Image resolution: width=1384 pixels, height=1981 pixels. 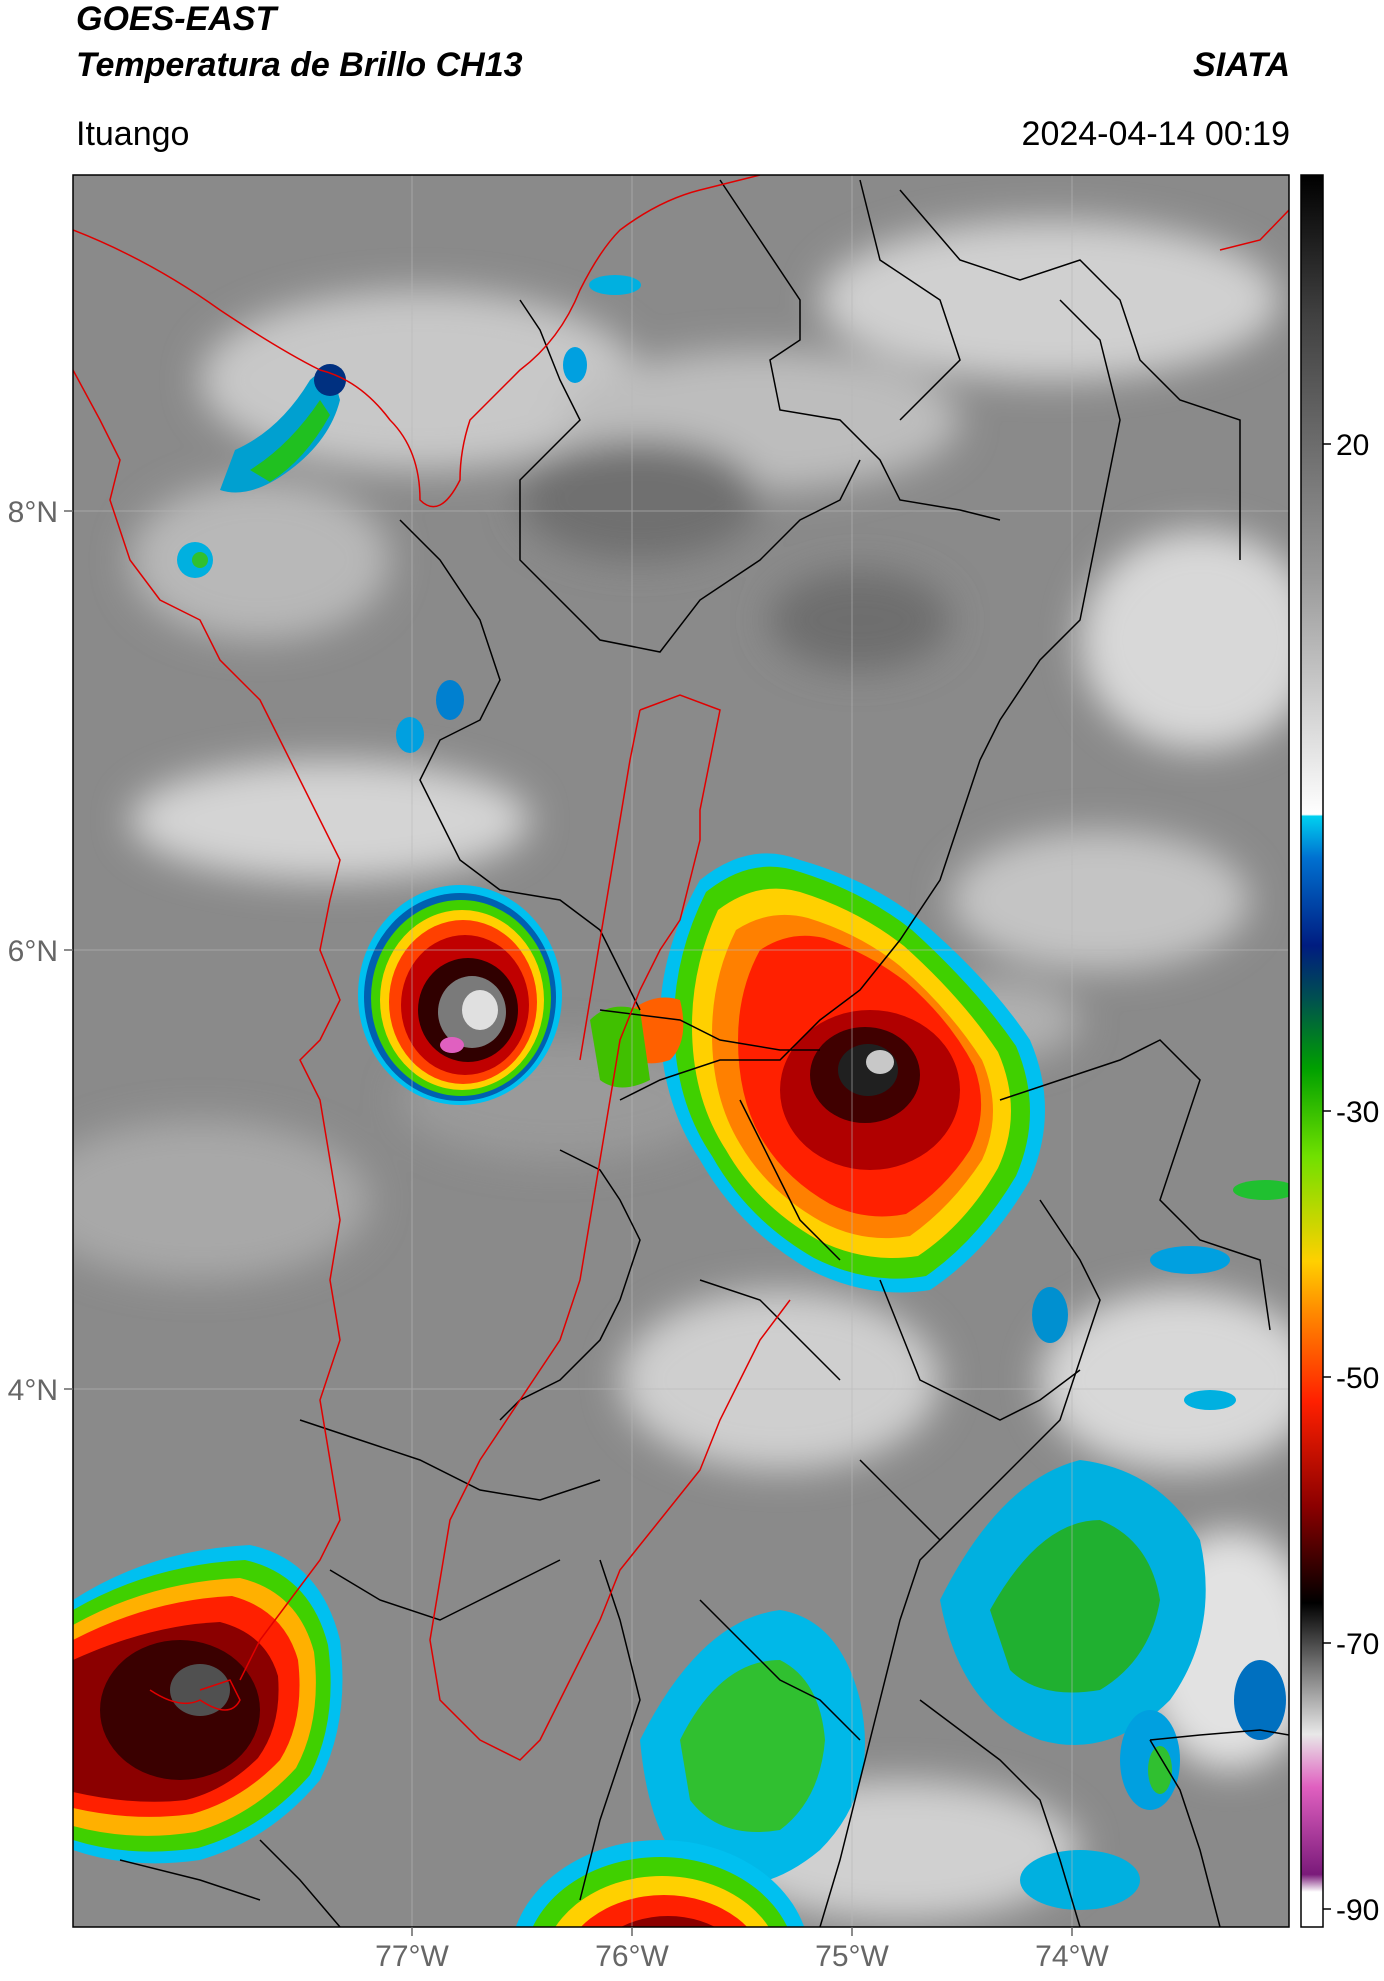 What do you see at coordinates (1357, 1378) in the screenshot?
I see `colorbar-tick-label: -50` at bounding box center [1357, 1378].